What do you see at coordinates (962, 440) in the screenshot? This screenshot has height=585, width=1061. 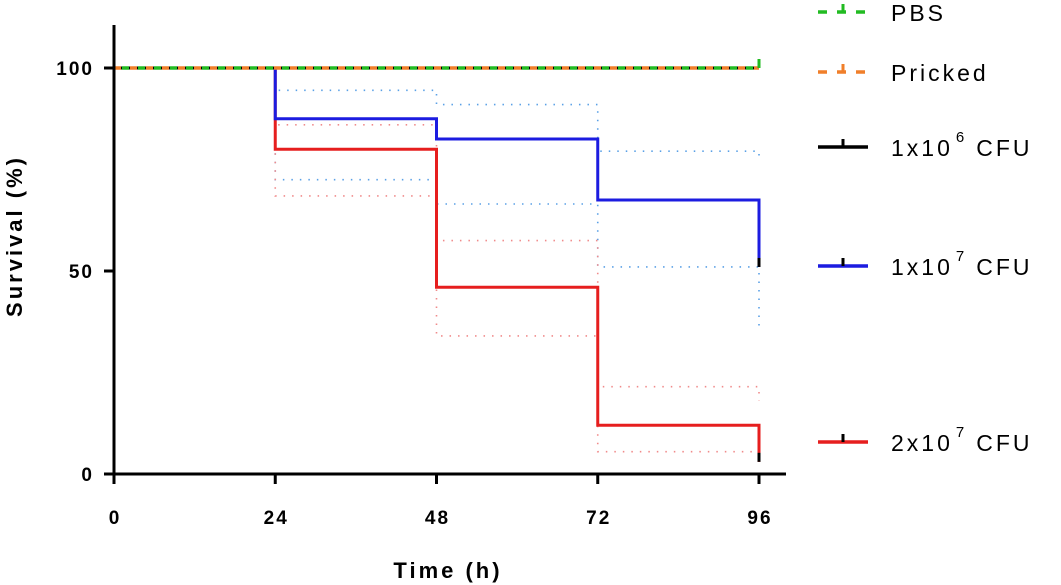 I see `legend-label-cfu2e7: 2x10 7 CFU` at bounding box center [962, 440].